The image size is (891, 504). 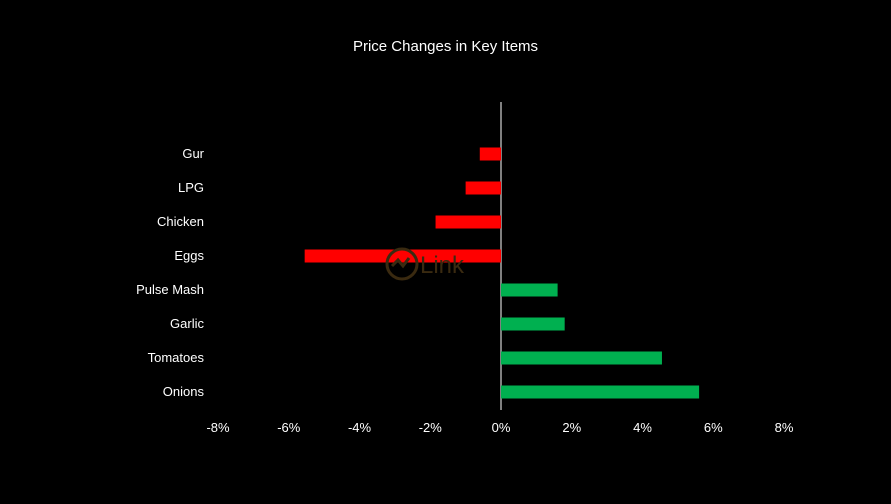 I want to click on bar-garlic, so click(x=533, y=324).